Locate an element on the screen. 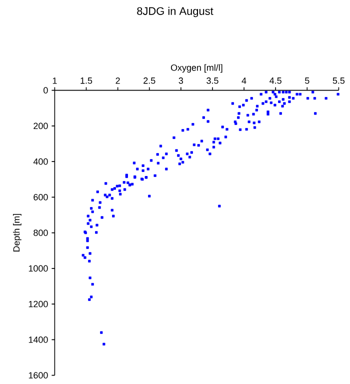  y-tick-label: 800 is located at coordinates (41, 233).